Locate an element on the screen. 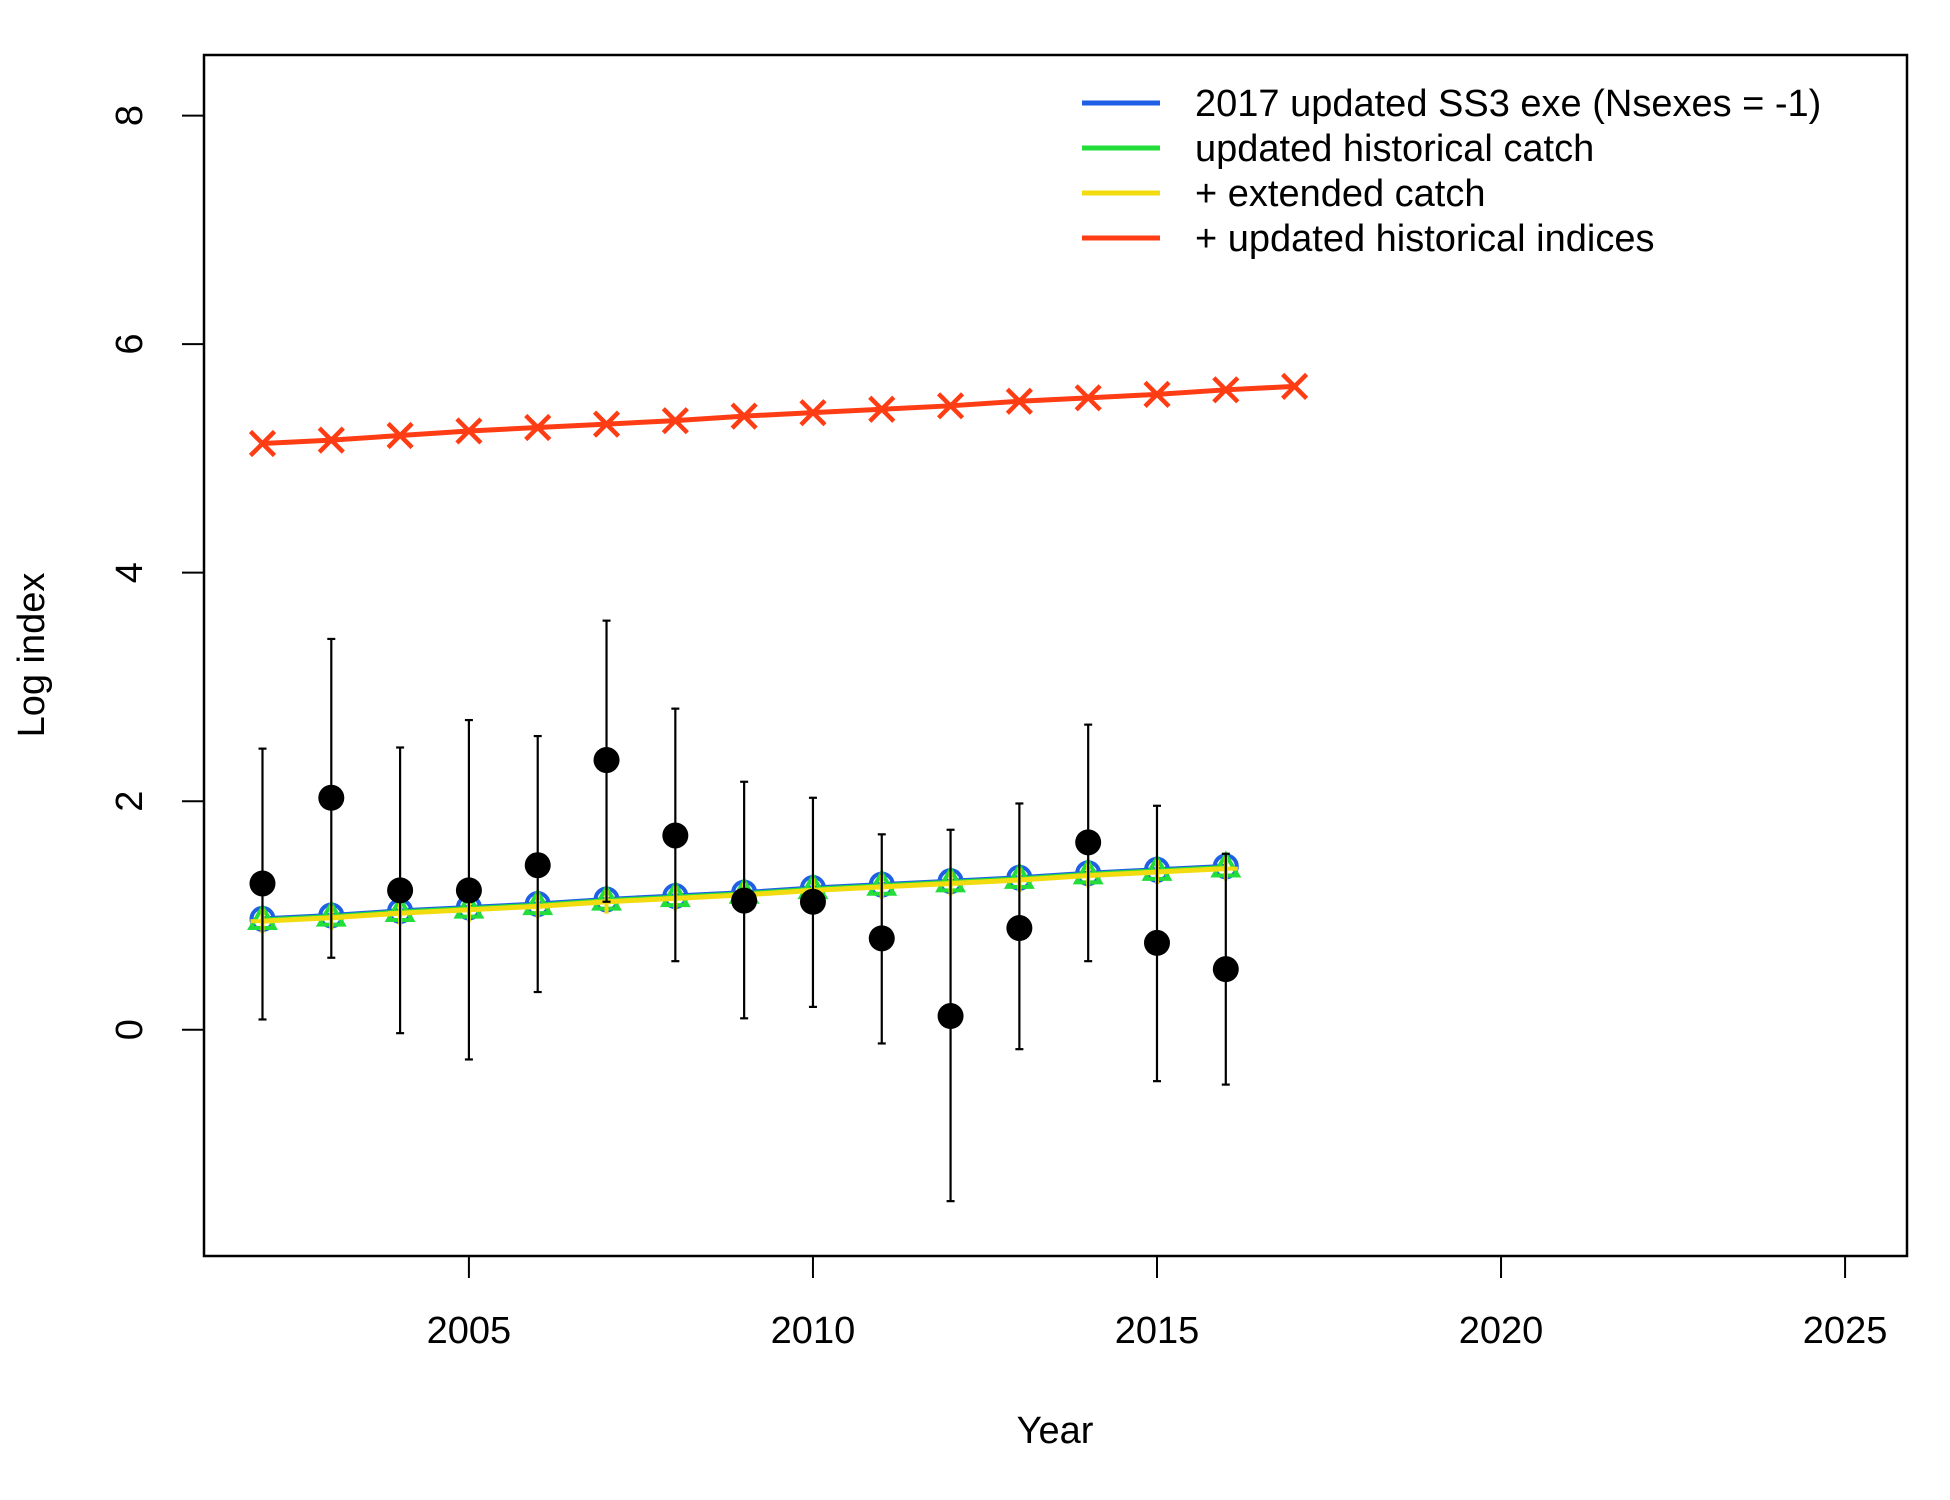  x-tick-label: 2005 is located at coordinates (469, 1331).